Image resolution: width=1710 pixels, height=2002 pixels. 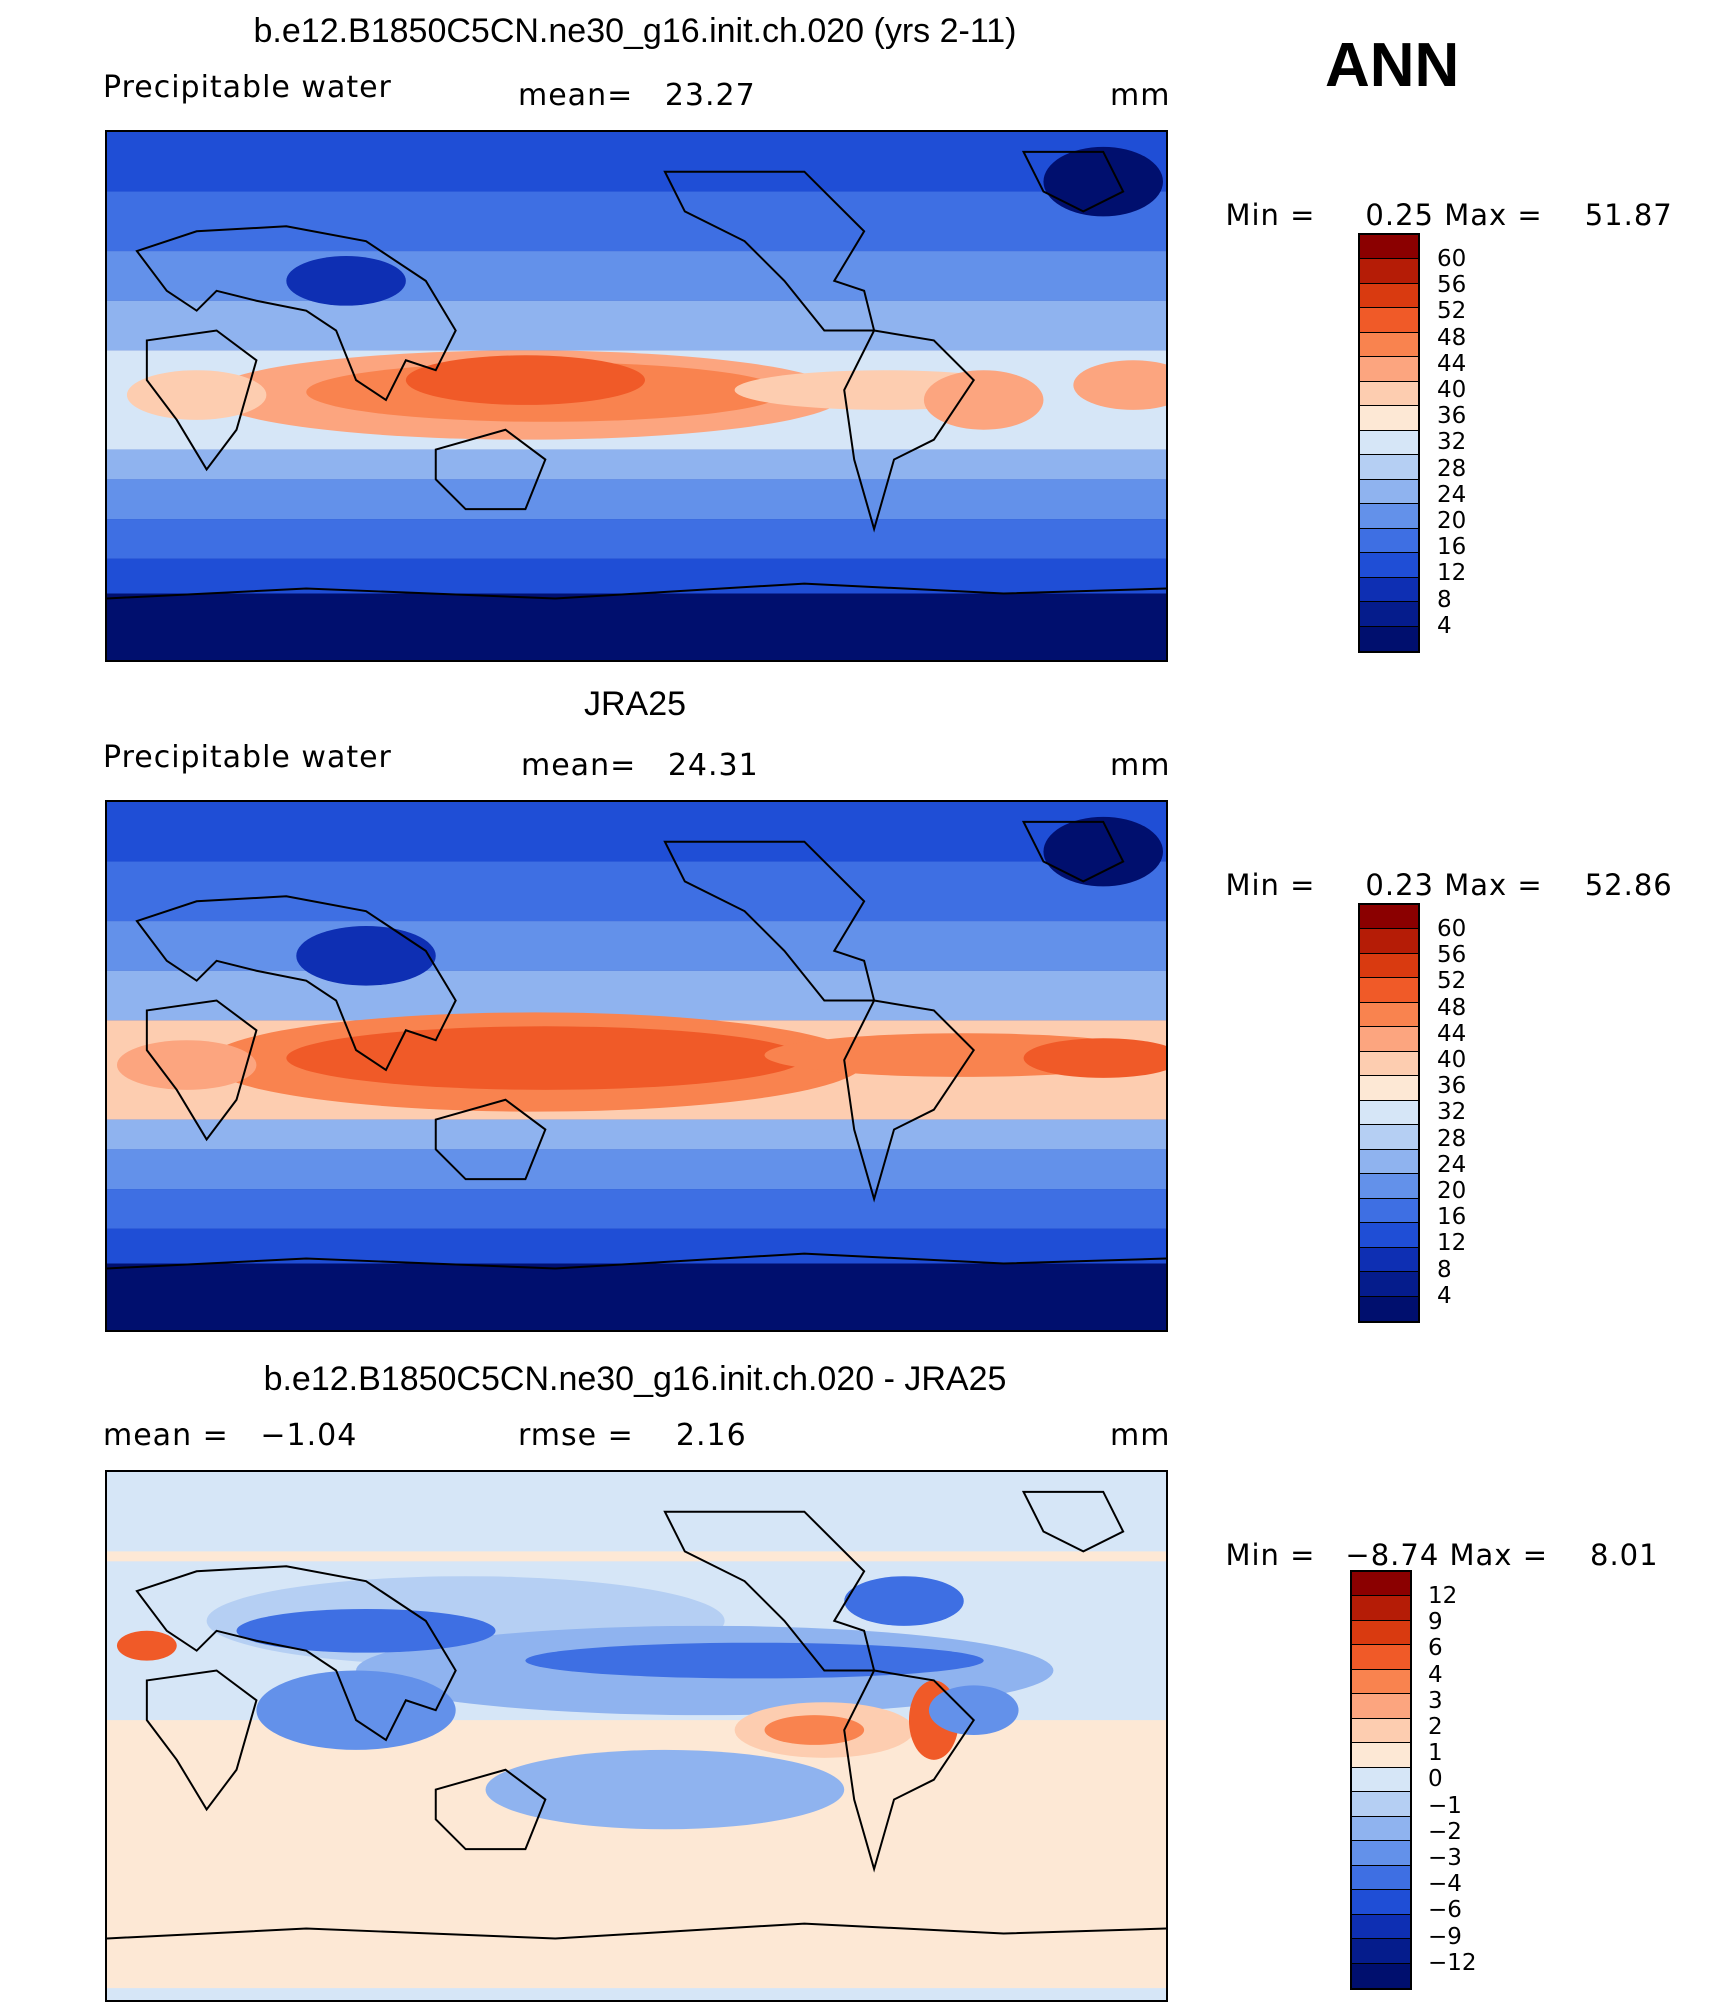 I want to click on max-value-diff: 8.01, so click(x=1624, y=1555).